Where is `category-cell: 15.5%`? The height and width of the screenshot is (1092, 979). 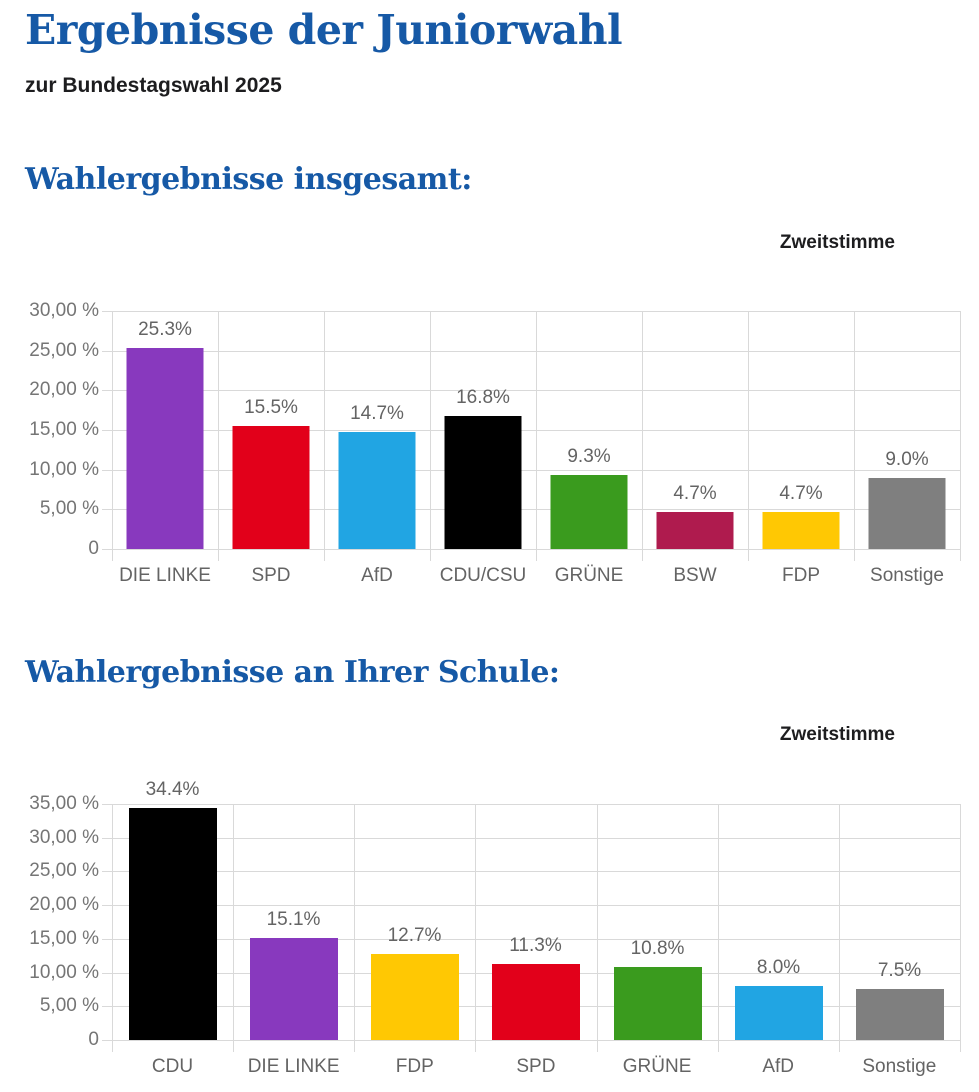
category-cell: 15.5% is located at coordinates (271, 430).